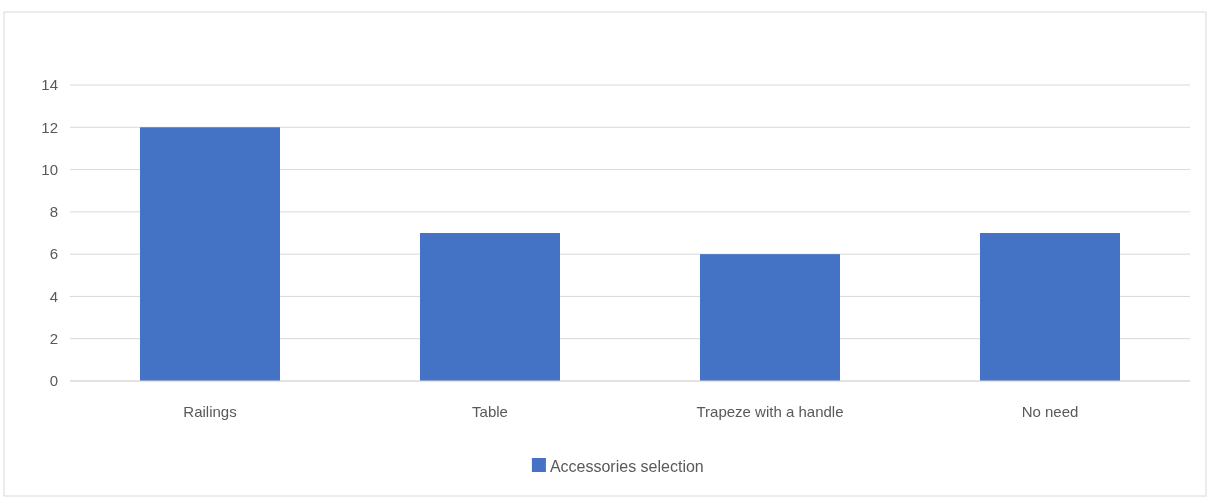  Describe the element at coordinates (490, 411) in the screenshot. I see `x-tick-label: Table` at that location.